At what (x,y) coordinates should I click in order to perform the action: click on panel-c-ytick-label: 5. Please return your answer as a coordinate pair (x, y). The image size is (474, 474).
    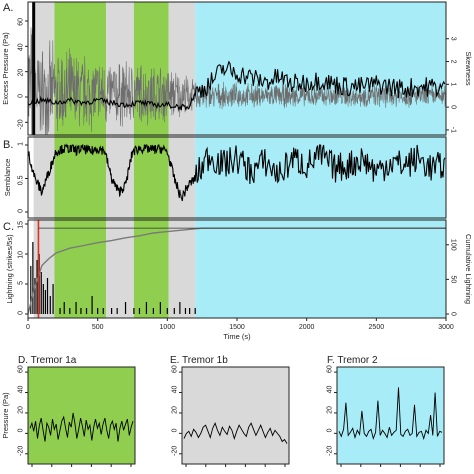
    Looking at the image, I should click on (21, 283).